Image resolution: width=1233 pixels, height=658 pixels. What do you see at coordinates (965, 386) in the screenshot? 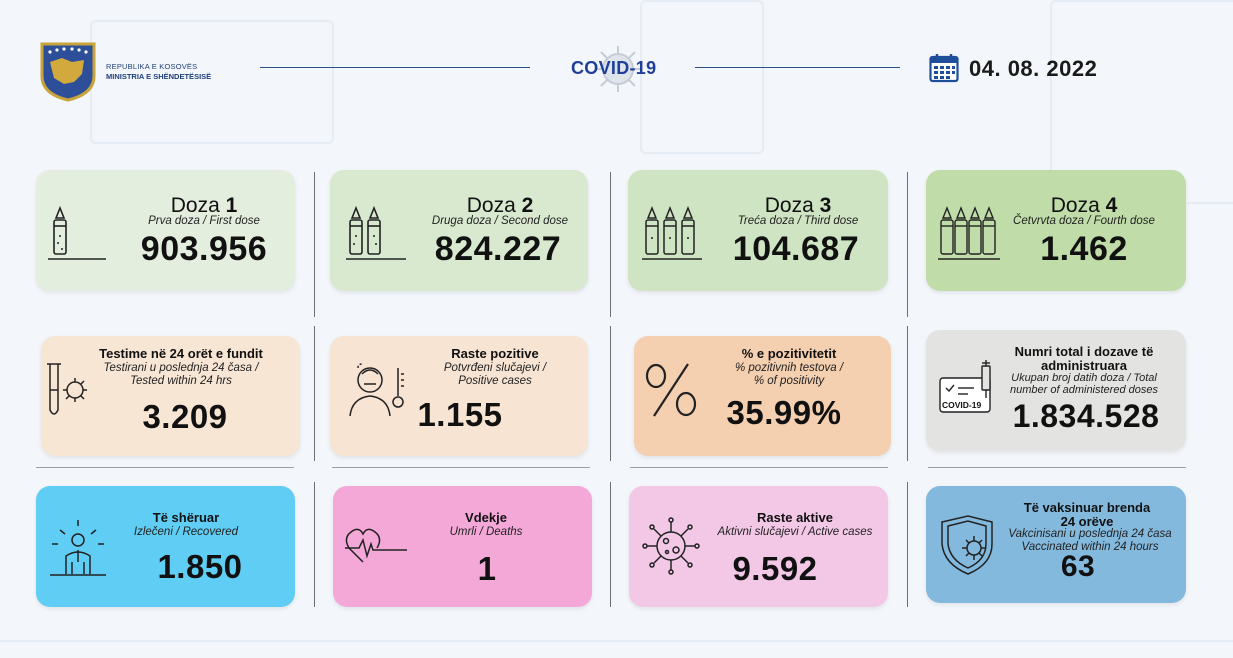
I see `vaccine-certificate-icon` at bounding box center [965, 386].